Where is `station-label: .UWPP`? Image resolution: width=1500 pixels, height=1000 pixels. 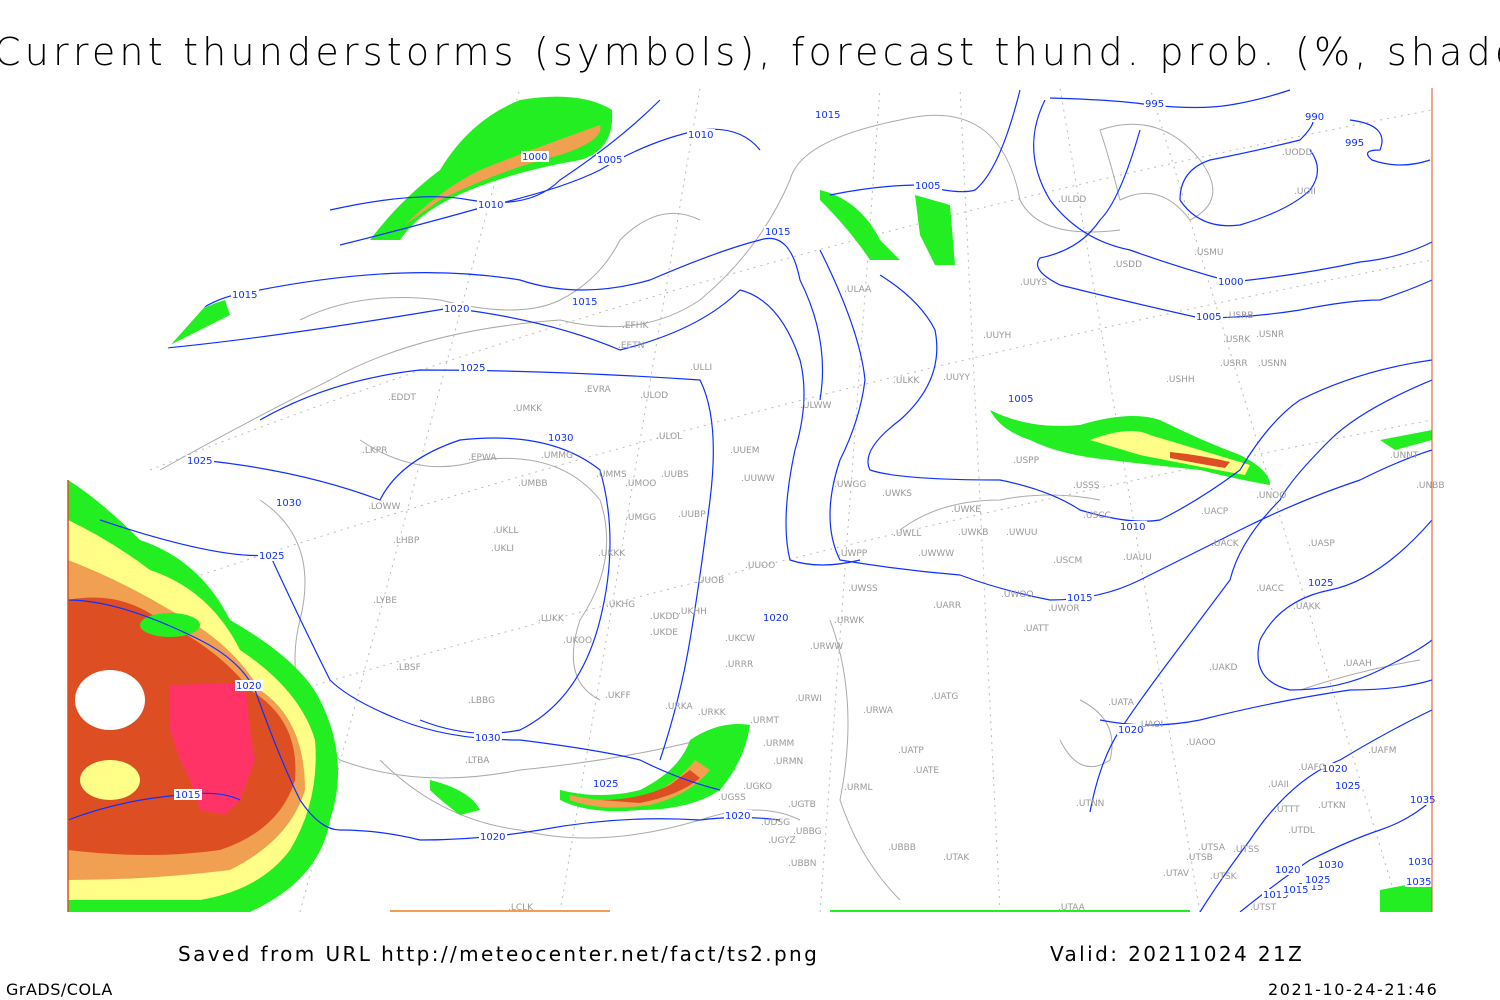 station-label: .UWPP is located at coordinates (853, 554).